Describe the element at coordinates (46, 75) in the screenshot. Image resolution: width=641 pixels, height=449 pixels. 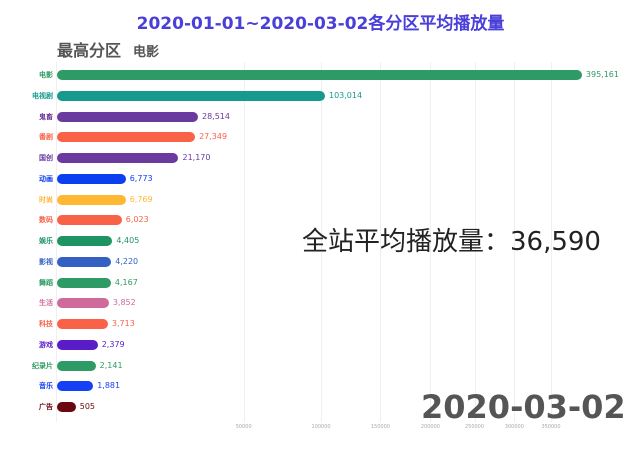
I see `category-label: 电影` at that location.